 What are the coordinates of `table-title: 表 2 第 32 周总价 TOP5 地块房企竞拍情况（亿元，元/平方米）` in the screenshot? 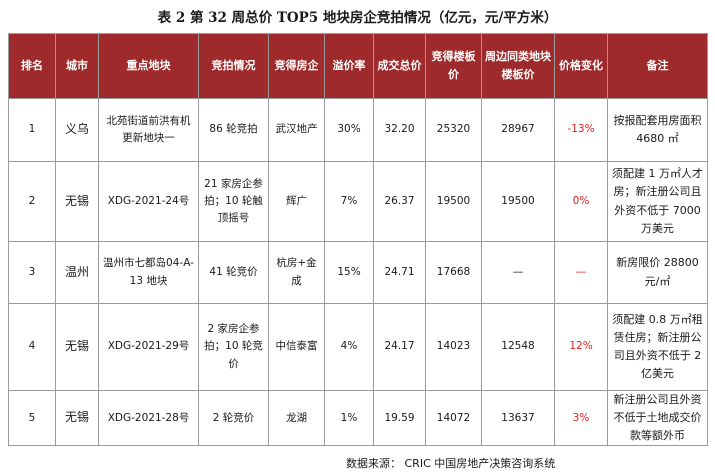 It's located at (357, 18).